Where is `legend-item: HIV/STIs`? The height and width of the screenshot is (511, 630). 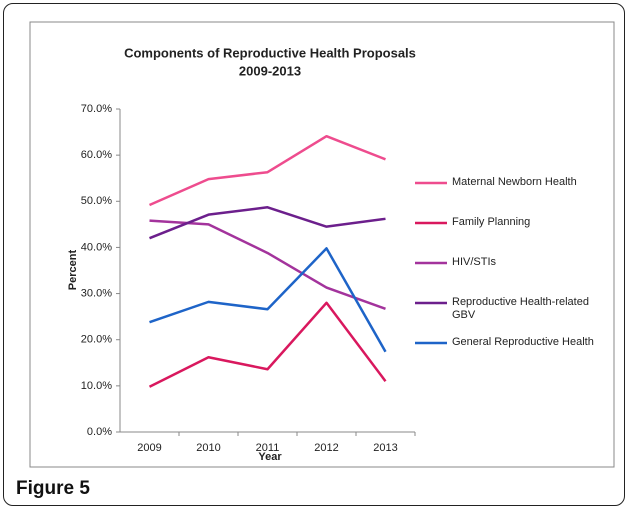 legend-item: HIV/STIs is located at coordinates (515, 276).